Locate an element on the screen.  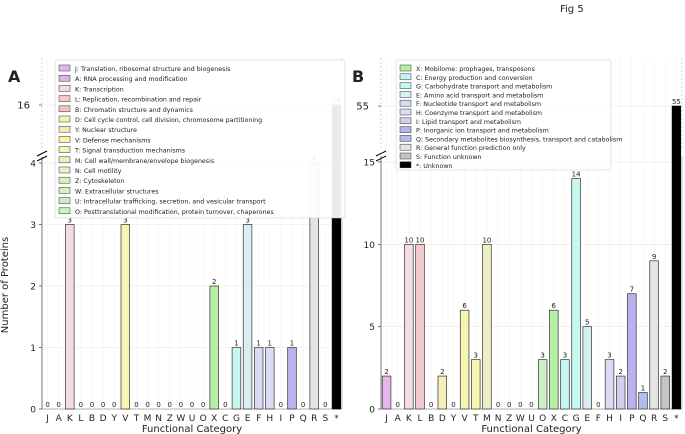
x-tick-label: Z is located at coordinates (170, 419).